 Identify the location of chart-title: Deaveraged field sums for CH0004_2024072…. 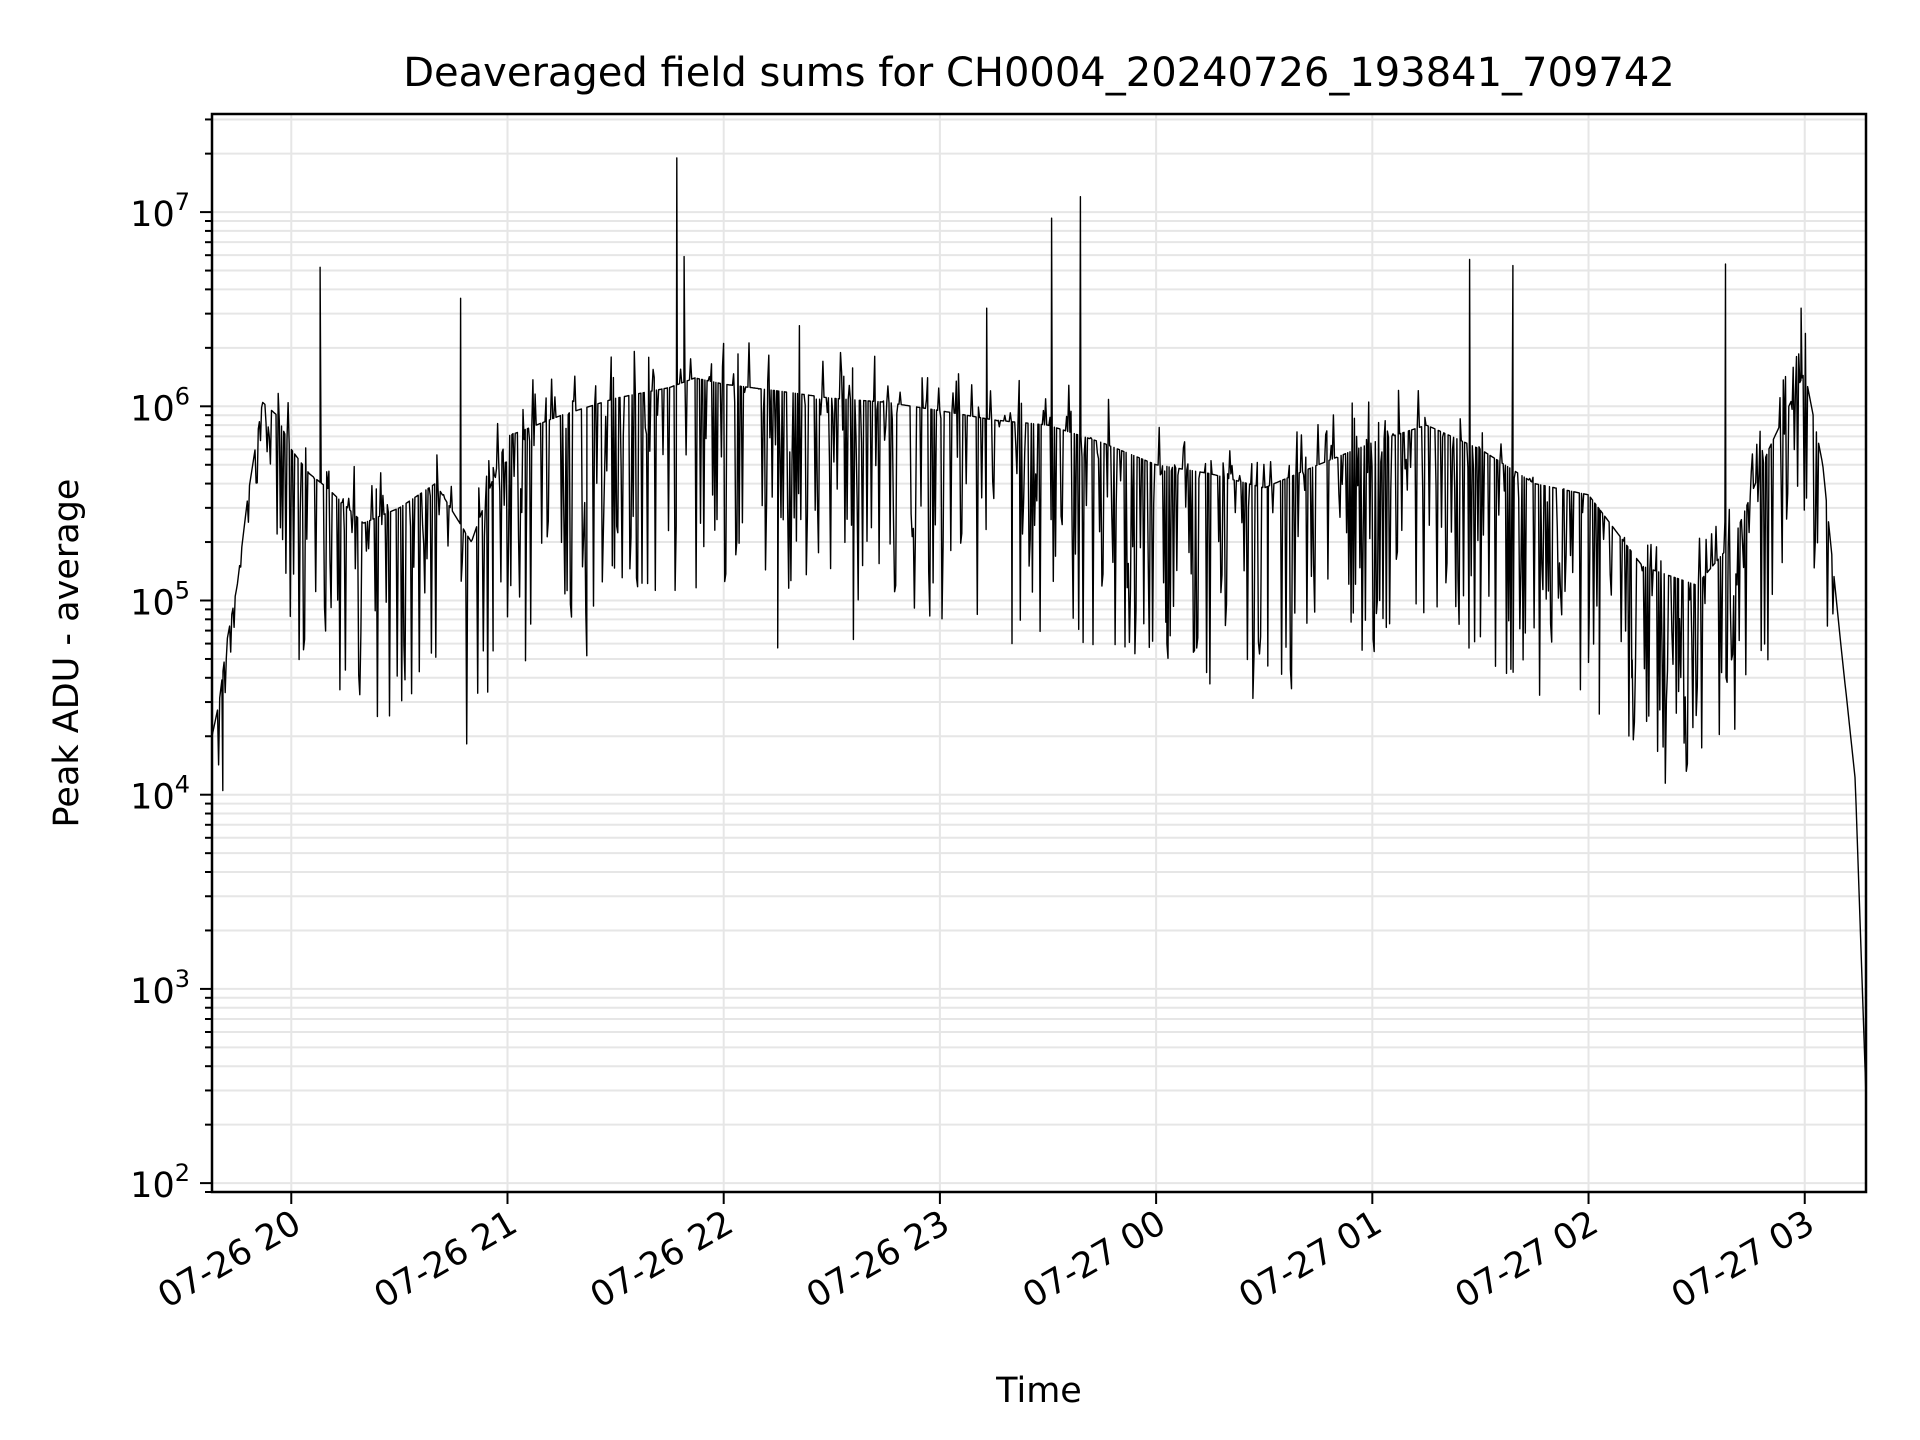
(1039, 73).